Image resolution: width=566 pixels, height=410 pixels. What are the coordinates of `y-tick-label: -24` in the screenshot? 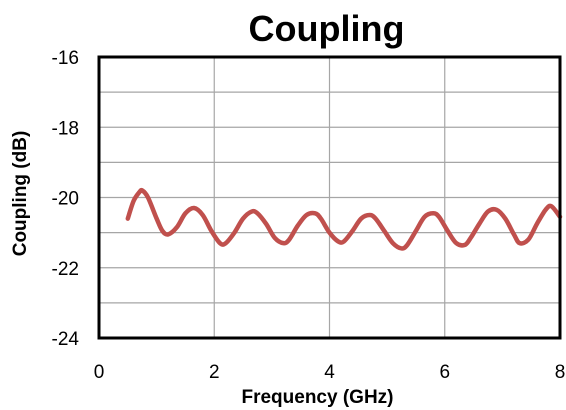 It's located at (66, 339).